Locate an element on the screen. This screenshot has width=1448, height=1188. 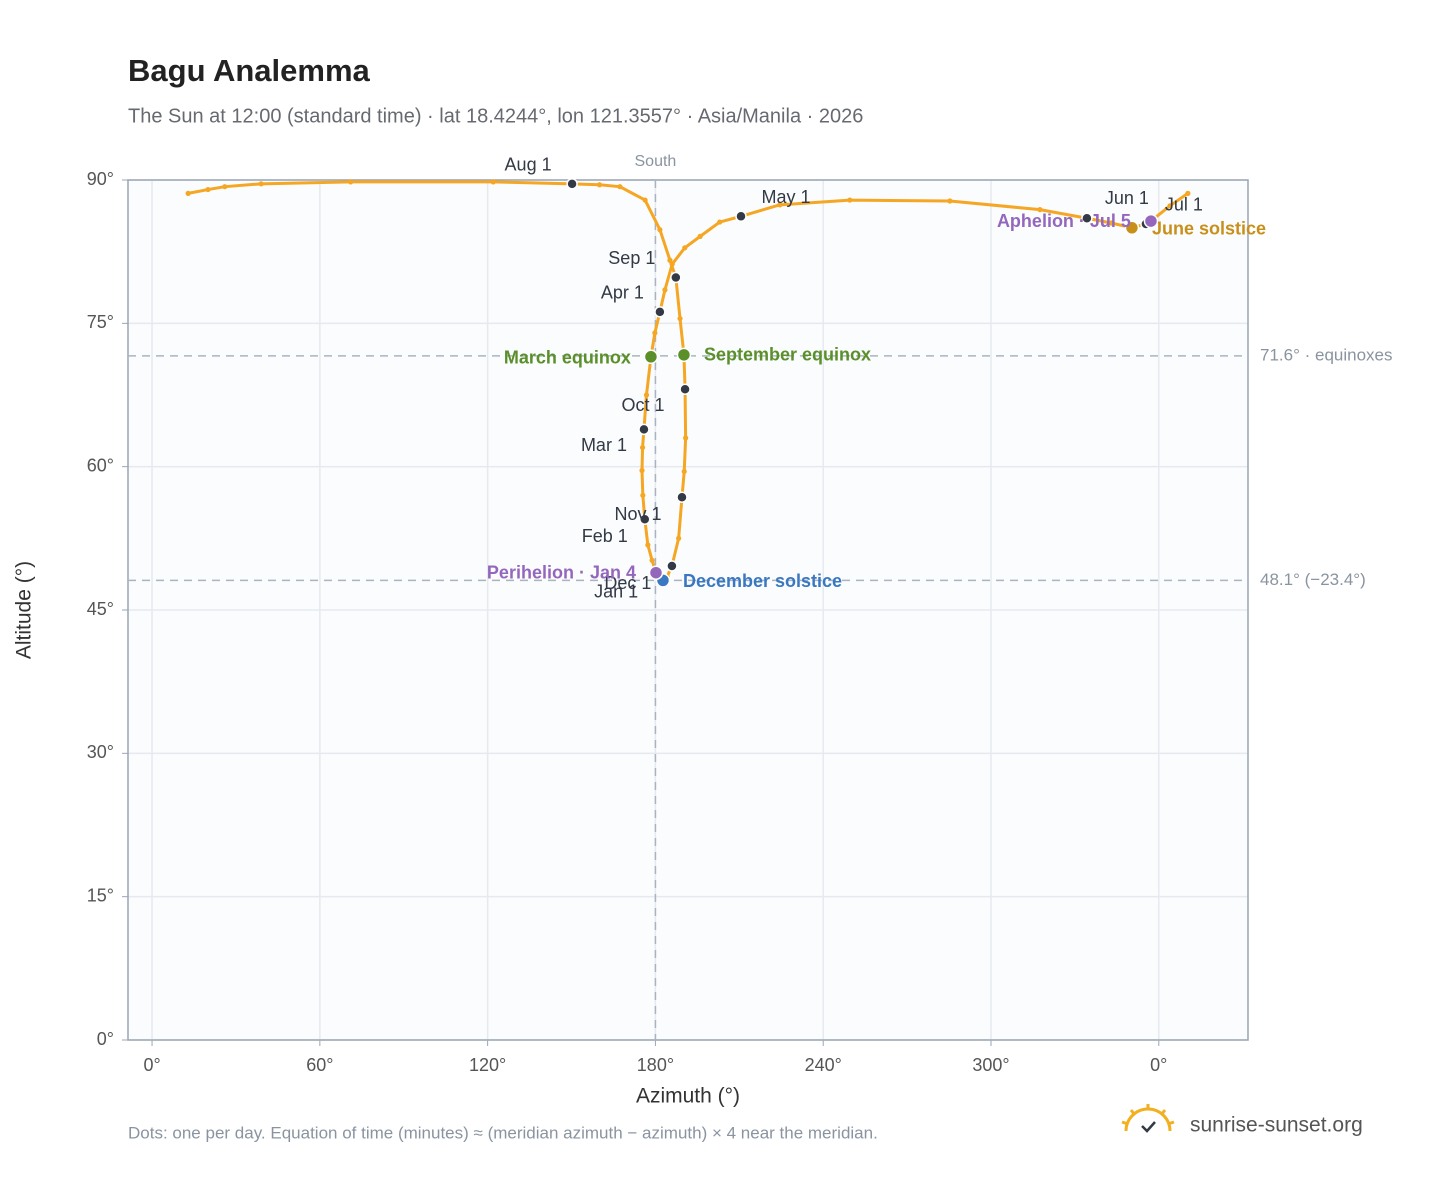
event-label: Aphelion · Jul 5 is located at coordinates (1064, 221).